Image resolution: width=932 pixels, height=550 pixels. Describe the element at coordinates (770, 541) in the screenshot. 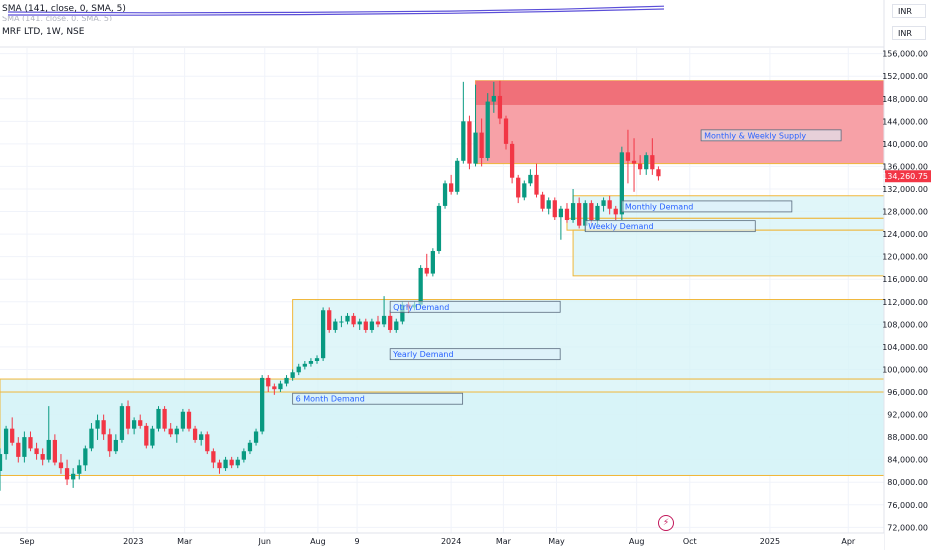

I see `time-tick-label: 2025` at that location.